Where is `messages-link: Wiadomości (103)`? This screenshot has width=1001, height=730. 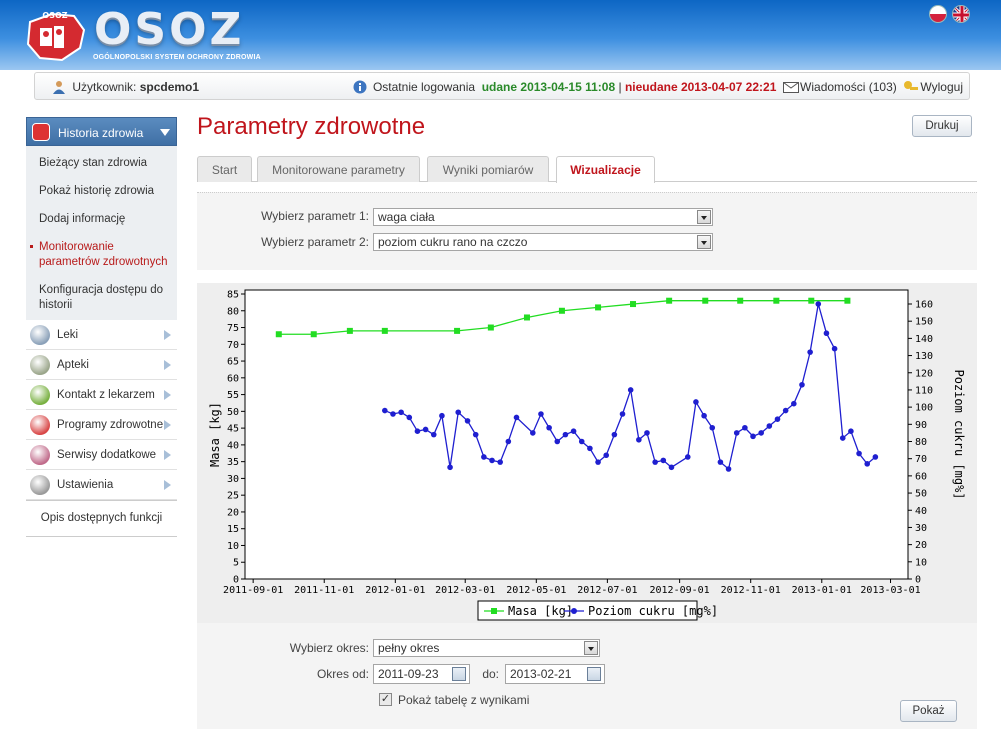 messages-link: Wiadomości (103) is located at coordinates (848, 87).